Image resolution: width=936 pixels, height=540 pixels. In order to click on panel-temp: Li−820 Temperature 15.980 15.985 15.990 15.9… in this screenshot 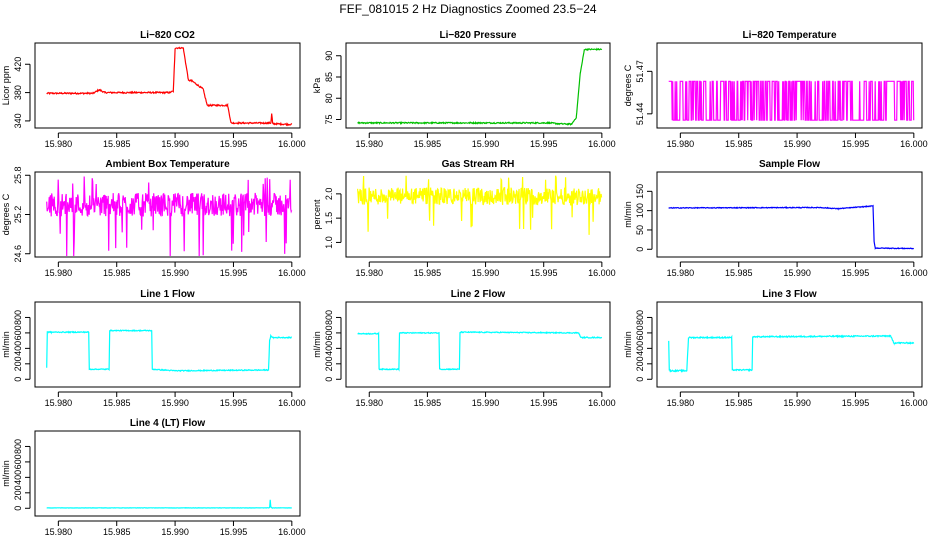, I will do `click(775, 89)`.